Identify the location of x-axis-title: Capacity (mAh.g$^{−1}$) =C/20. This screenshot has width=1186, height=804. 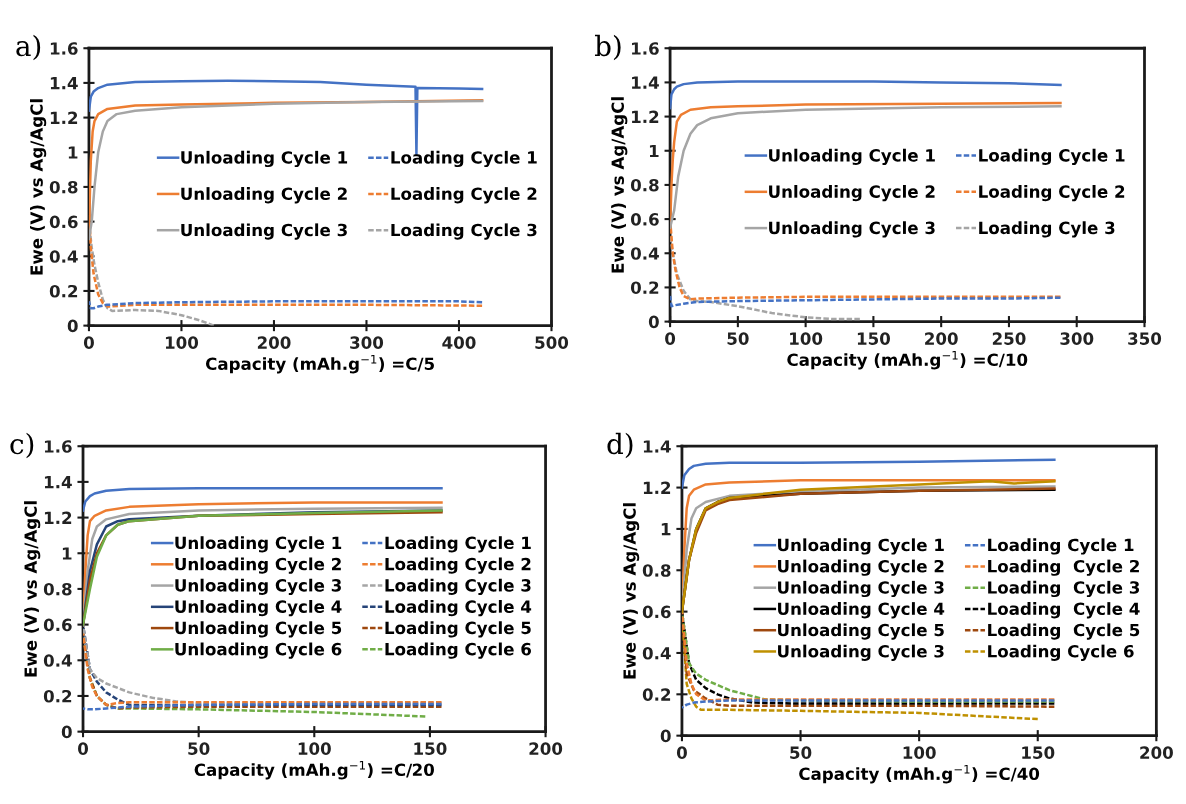
(314, 770).